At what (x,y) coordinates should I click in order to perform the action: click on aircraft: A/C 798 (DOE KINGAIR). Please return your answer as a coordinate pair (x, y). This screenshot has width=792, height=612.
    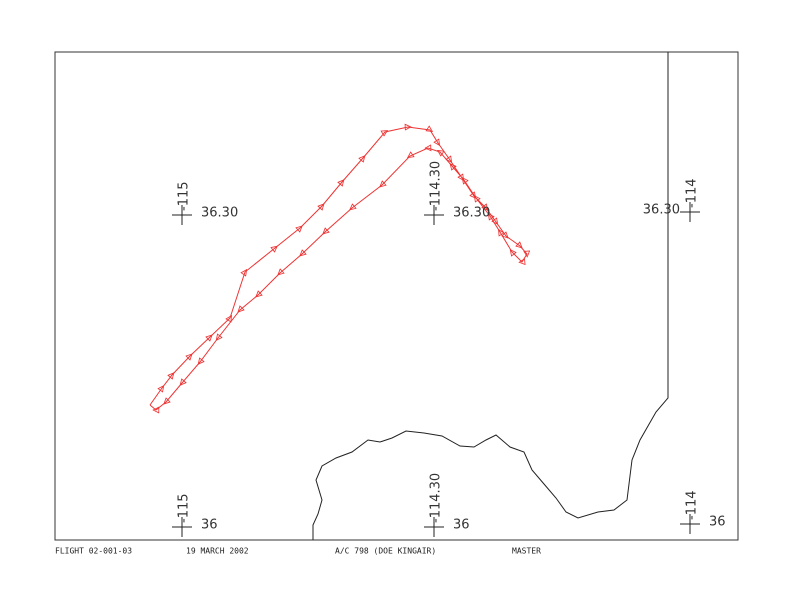
    Looking at the image, I should click on (385, 551).